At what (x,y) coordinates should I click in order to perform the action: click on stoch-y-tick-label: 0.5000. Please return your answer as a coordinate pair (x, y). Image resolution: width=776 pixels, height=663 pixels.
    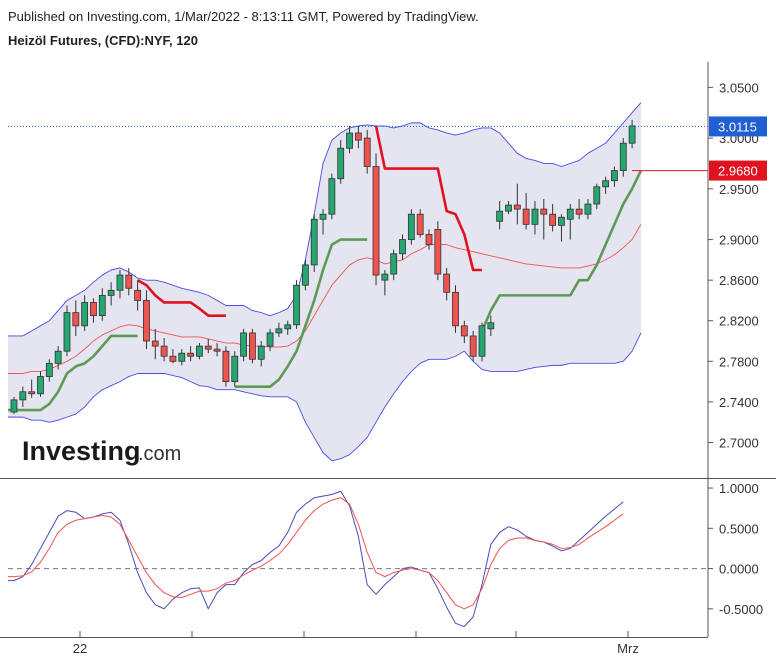
    Looking at the image, I should click on (739, 528).